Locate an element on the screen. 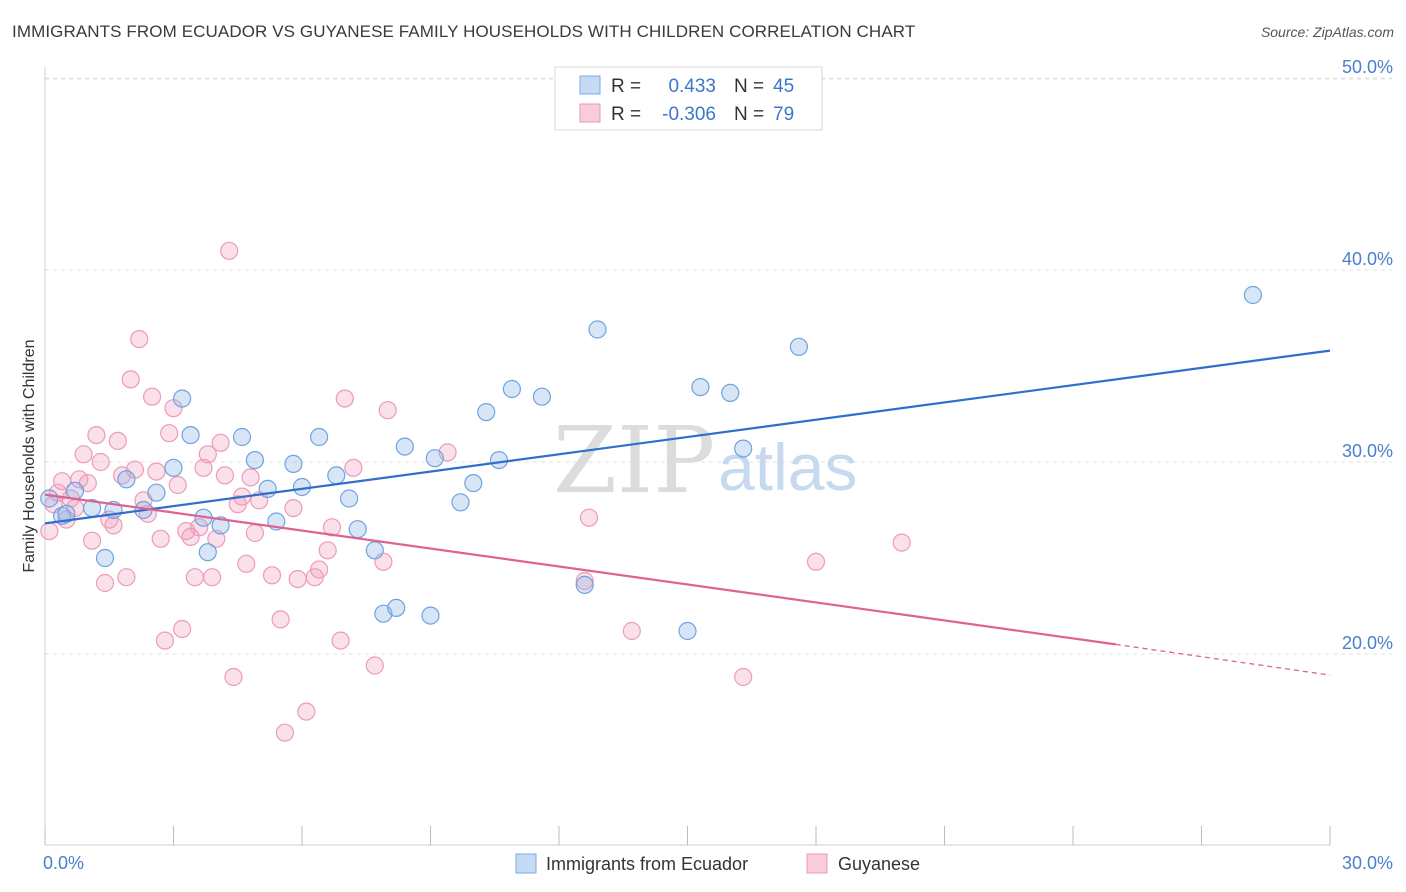 Image resolution: width=1406 pixels, height=892 pixels. legend-n-value-blue: 45 is located at coordinates (783, 86).